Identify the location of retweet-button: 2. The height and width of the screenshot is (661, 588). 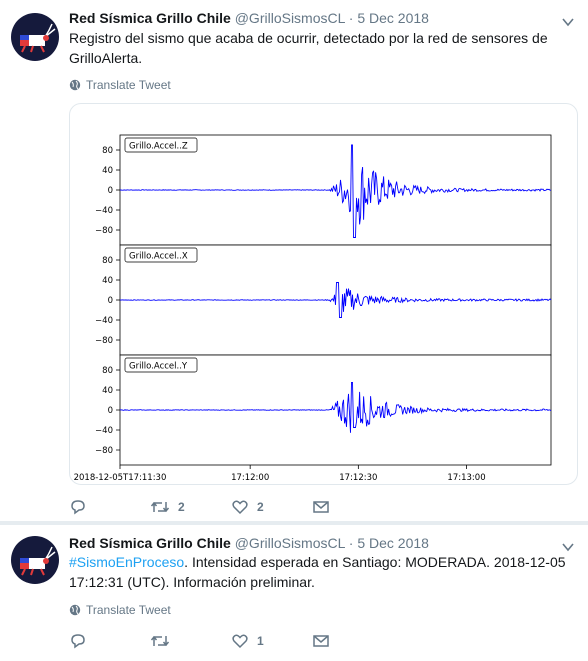
(167, 507).